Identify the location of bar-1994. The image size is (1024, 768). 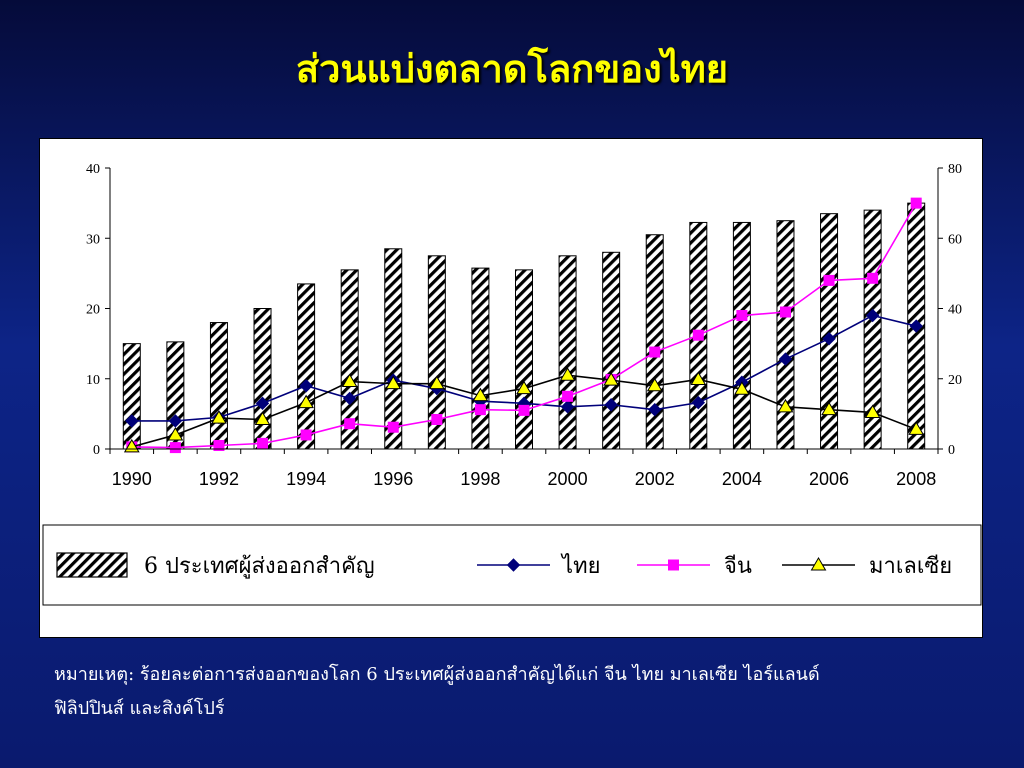
(306, 366).